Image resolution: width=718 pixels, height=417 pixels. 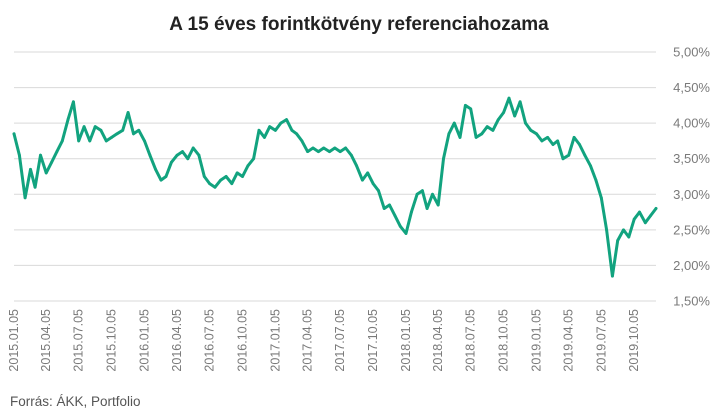 I want to click on y-tick-label: 5,00%, so click(x=691, y=52).